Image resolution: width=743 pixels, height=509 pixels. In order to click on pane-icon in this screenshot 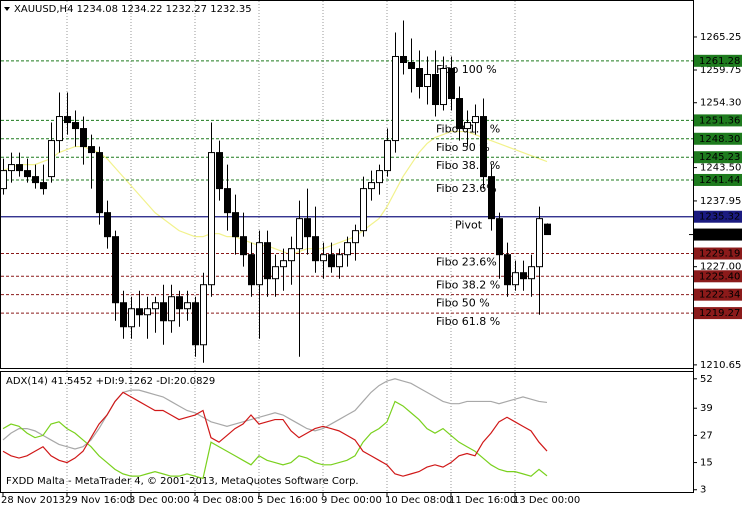, I will do `click(7, 9)`.